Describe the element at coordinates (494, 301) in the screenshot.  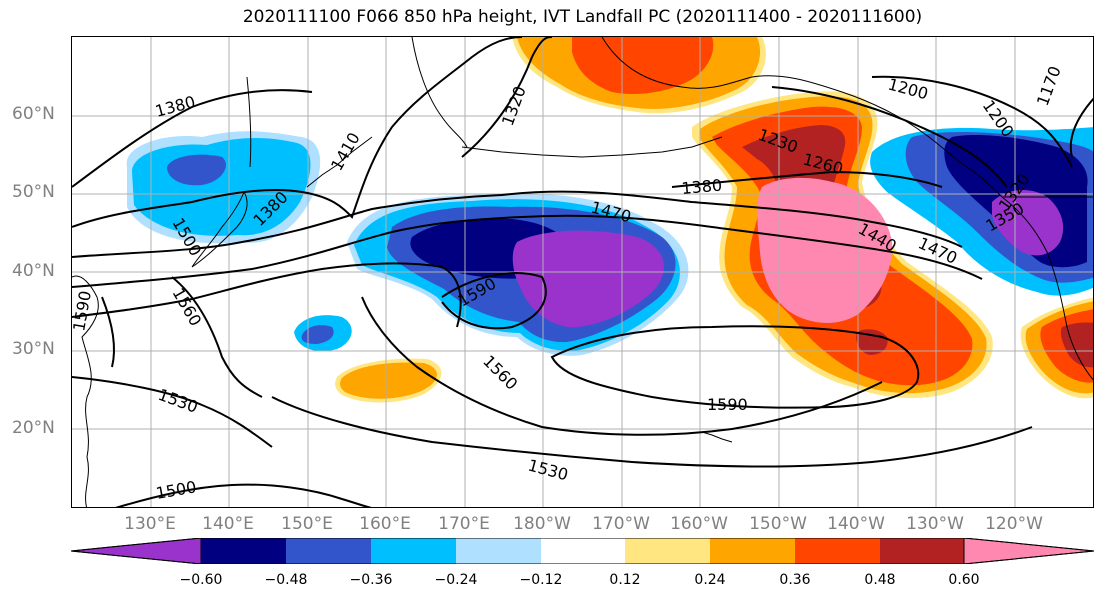
I see `contour-1590b` at that location.